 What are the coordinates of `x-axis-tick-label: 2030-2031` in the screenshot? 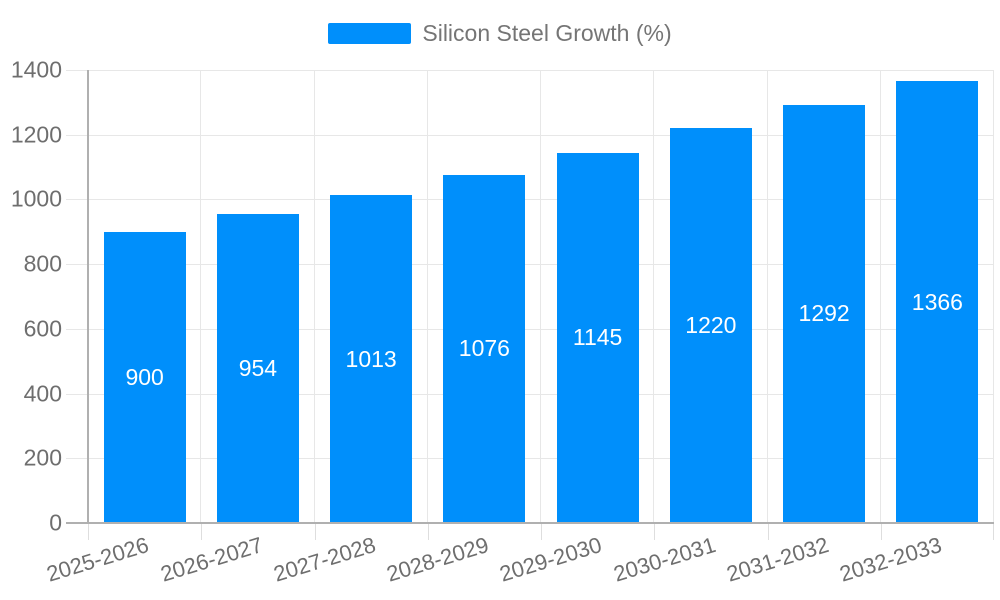 It's located at (664, 559).